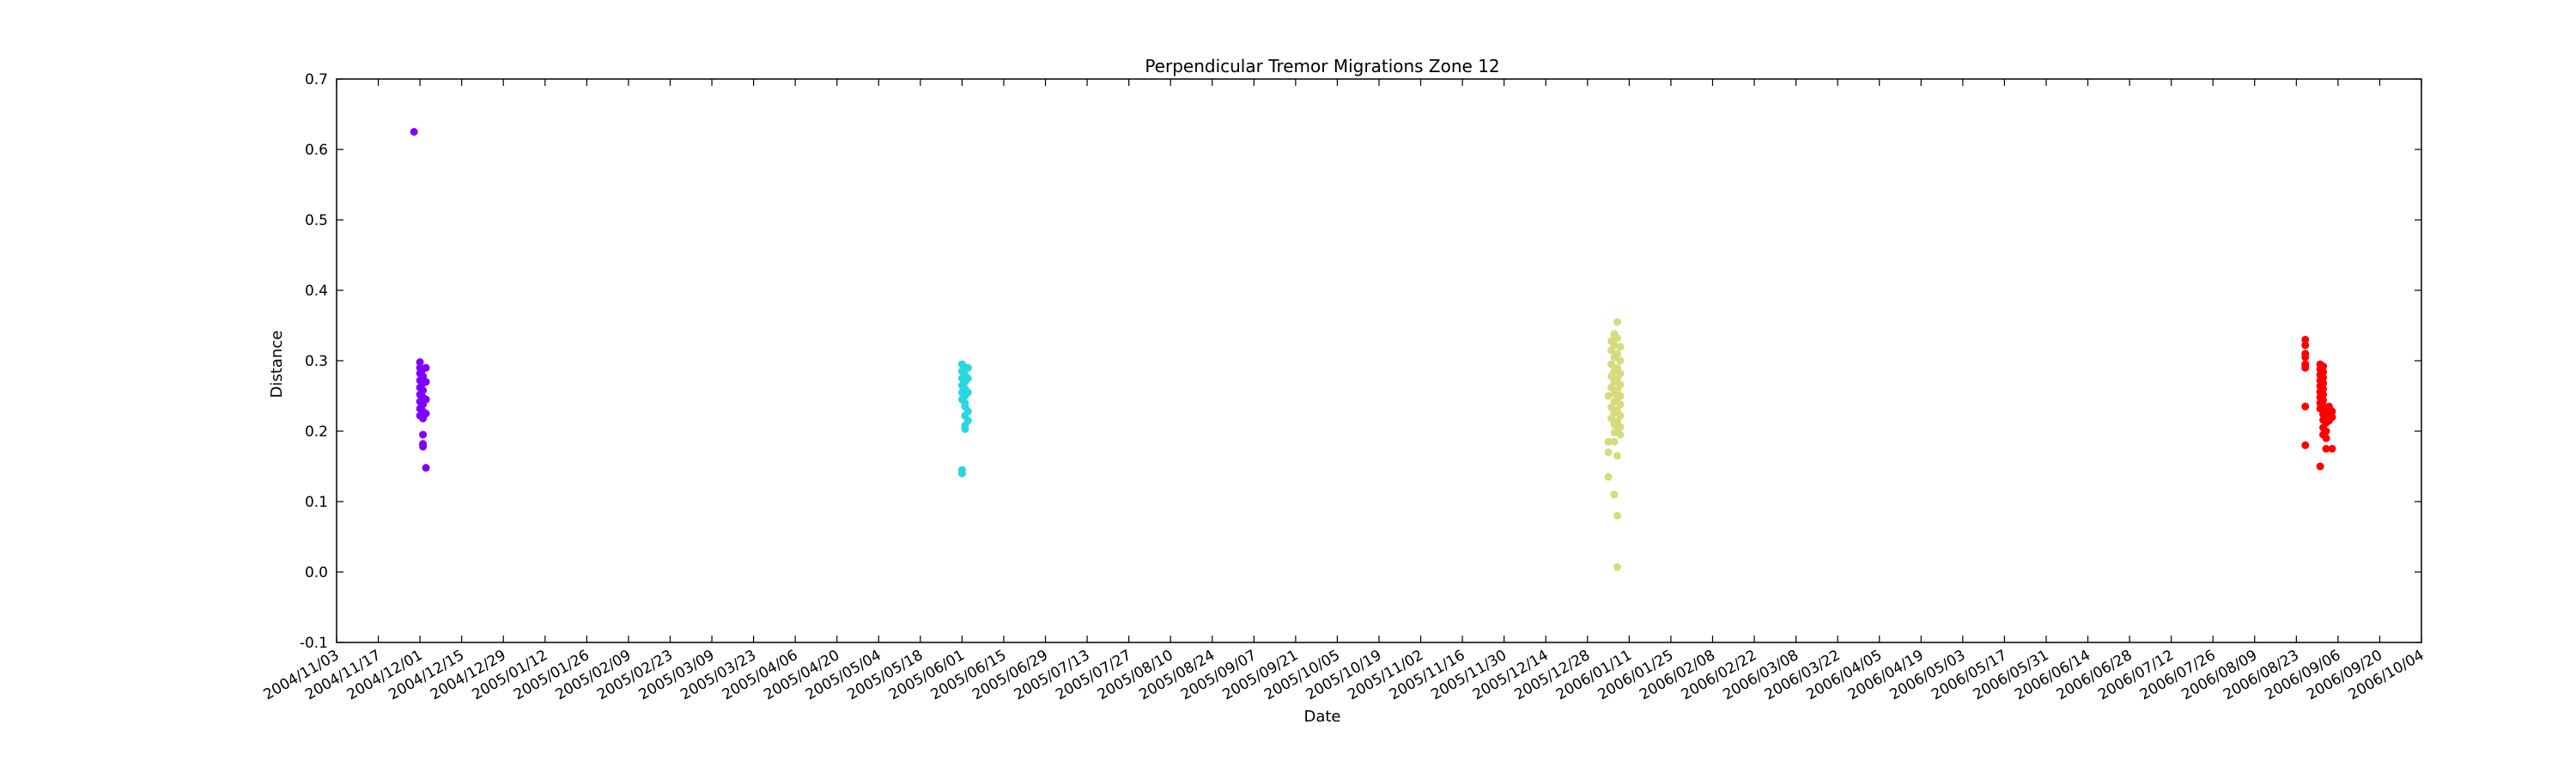  What do you see at coordinates (316, 291) in the screenshot?
I see `y-tick-label: 0.4` at bounding box center [316, 291].